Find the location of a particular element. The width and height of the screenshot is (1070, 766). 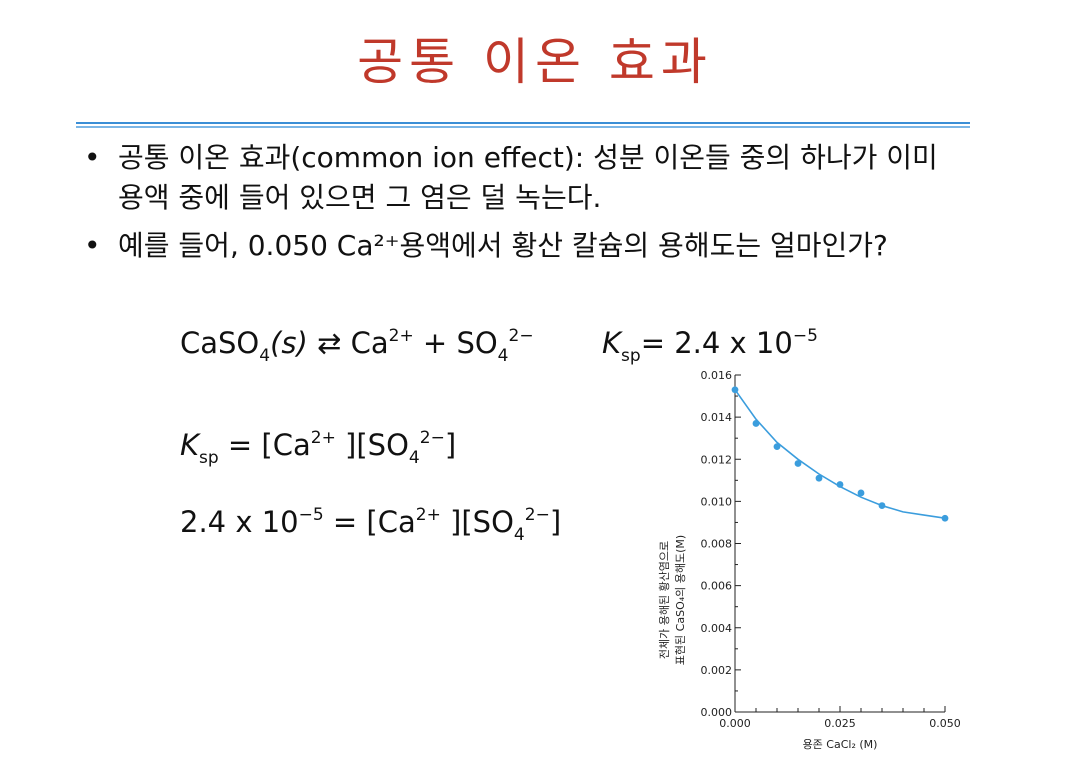

numeric-equation: 2.4 x 10−5 = [Ca2+ ][SO42−] is located at coordinates (371, 525).